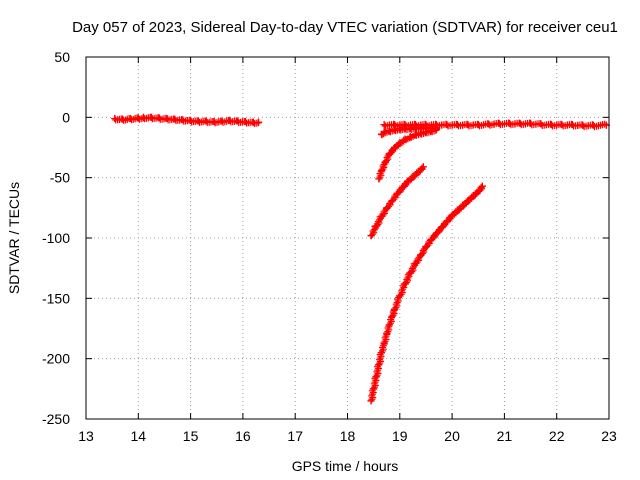 This screenshot has height=480, width=640. Describe the element at coordinates (14, 238) in the screenshot. I see `y-axis-label: SDTVAR / TECUs` at that location.